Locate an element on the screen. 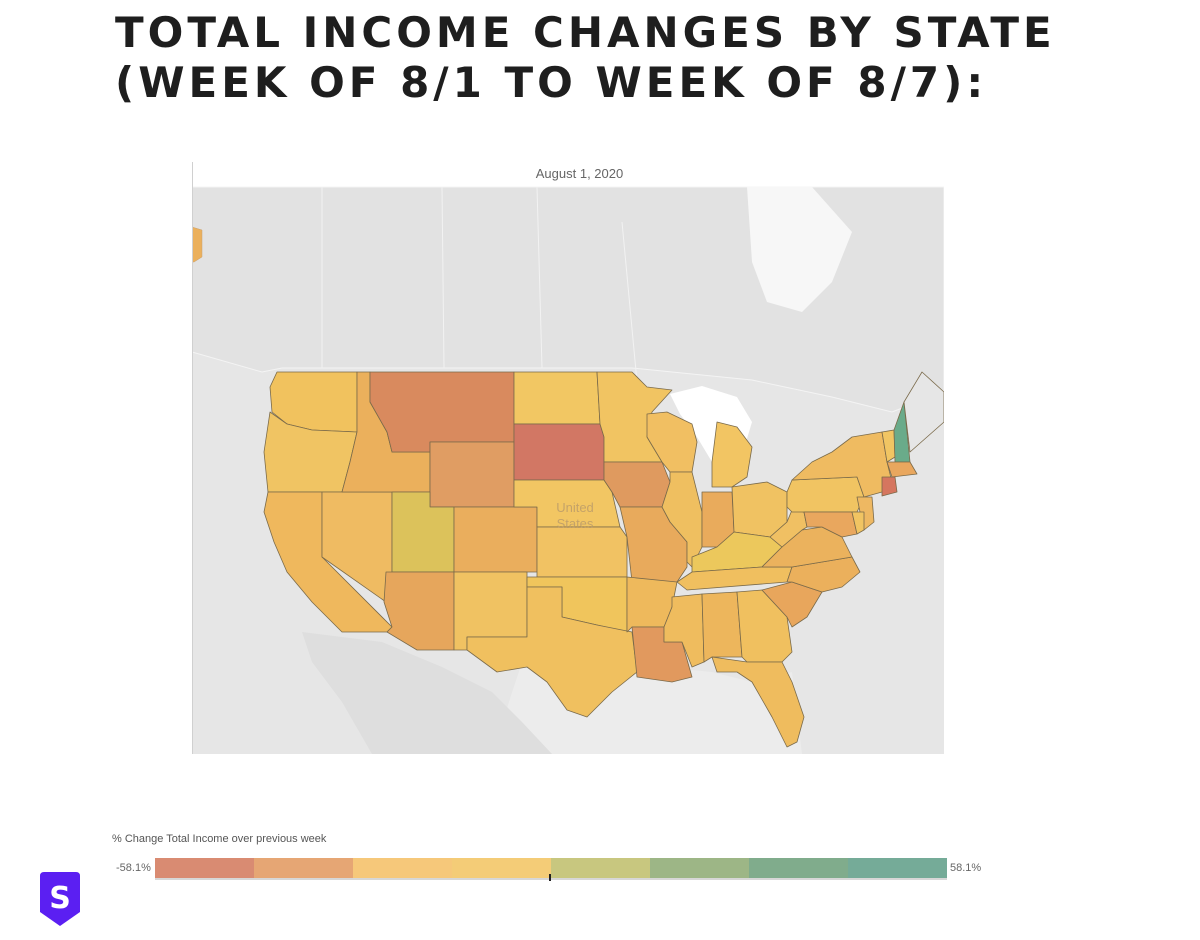 The image size is (1200, 940). state-wyoming is located at coordinates (472, 474).